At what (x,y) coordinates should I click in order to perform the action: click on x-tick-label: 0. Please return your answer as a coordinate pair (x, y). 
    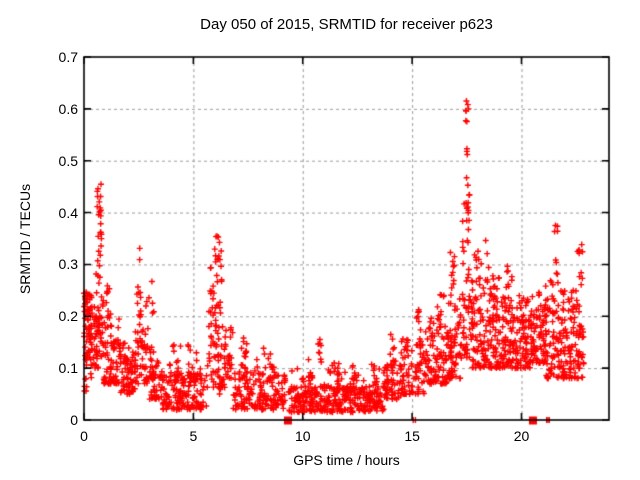
    Looking at the image, I should click on (84, 436).